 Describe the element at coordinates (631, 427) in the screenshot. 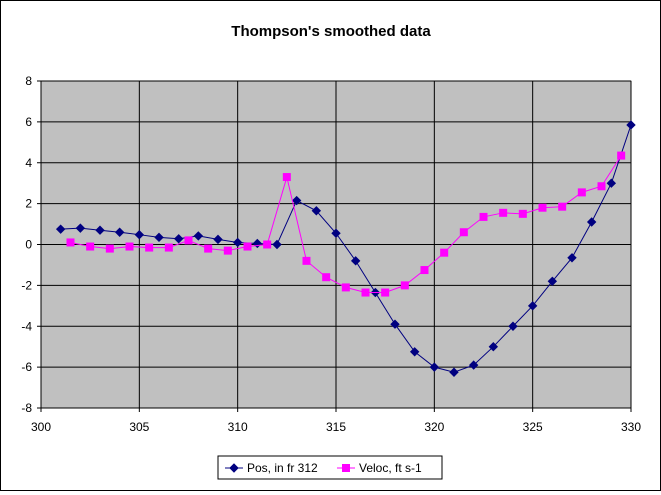

I see `x-tick-label: 330` at that location.